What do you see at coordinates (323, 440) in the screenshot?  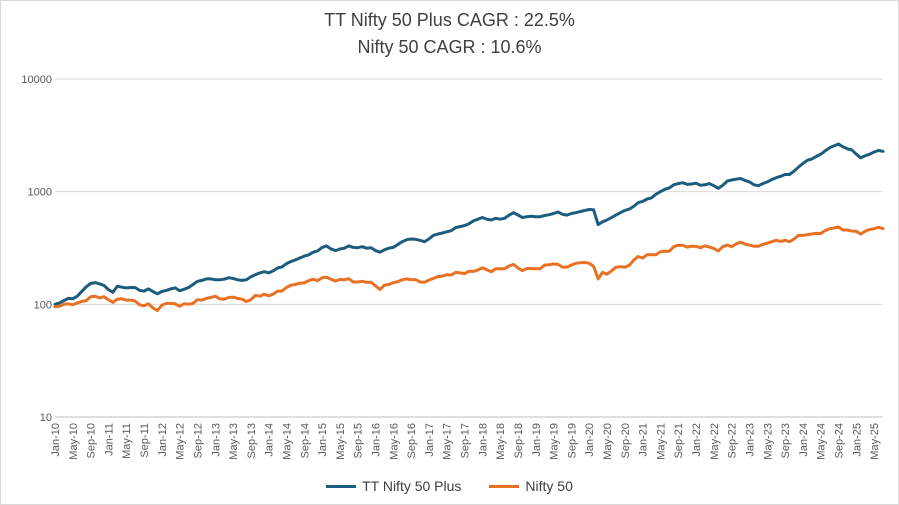 I see `x-tick-label: Jan-15` at bounding box center [323, 440].